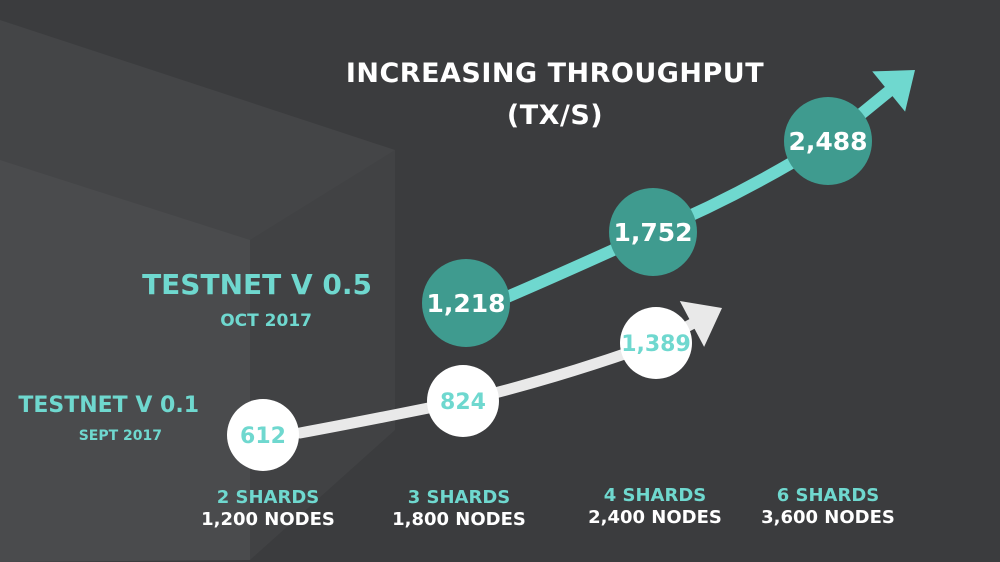  I want to click on data-label: 612, so click(263, 436).